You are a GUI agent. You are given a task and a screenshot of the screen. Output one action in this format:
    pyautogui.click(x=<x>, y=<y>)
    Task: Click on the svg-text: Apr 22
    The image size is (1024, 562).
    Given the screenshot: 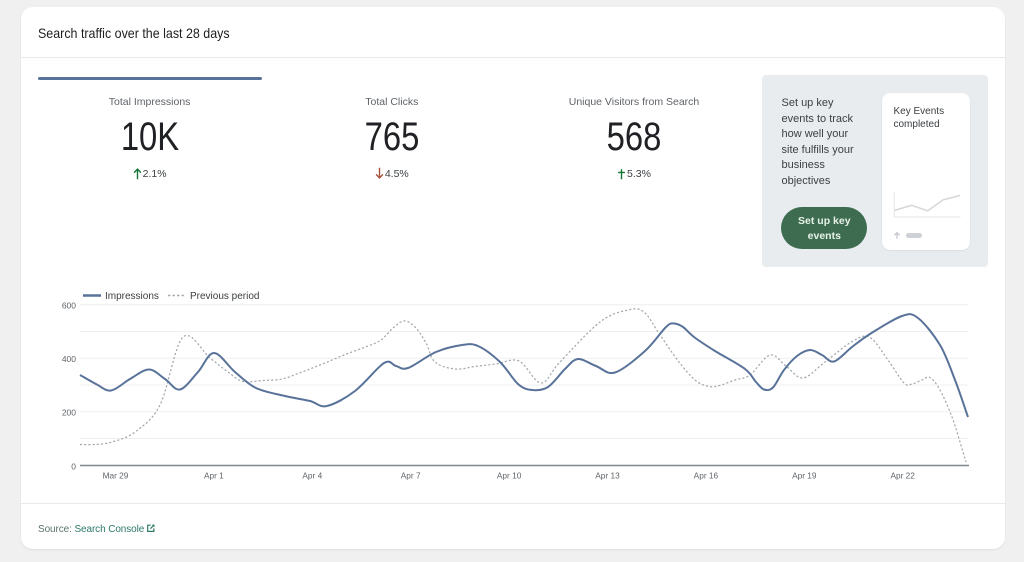 What is the action you would take?
    pyautogui.click(x=902, y=476)
    